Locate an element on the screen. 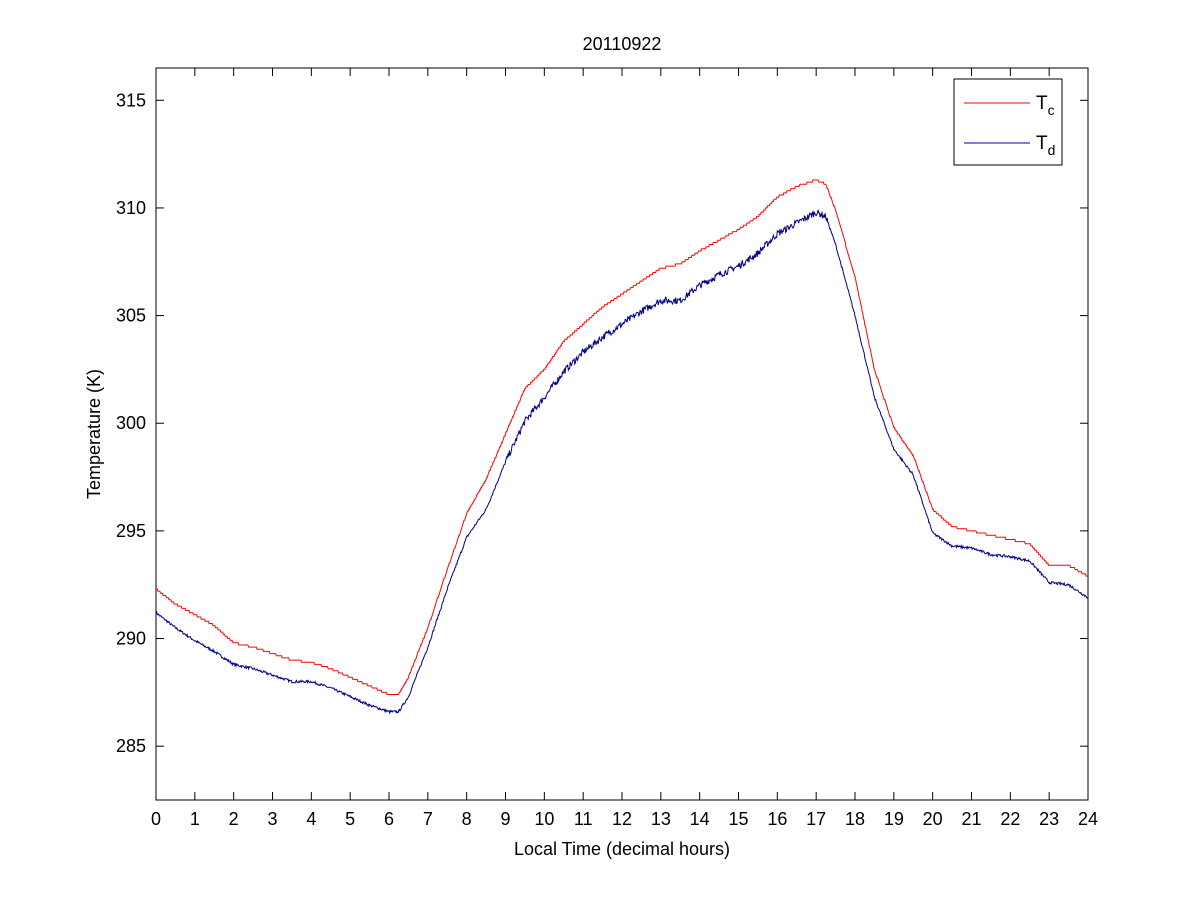  x-tick-label: 0 is located at coordinates (156, 819).